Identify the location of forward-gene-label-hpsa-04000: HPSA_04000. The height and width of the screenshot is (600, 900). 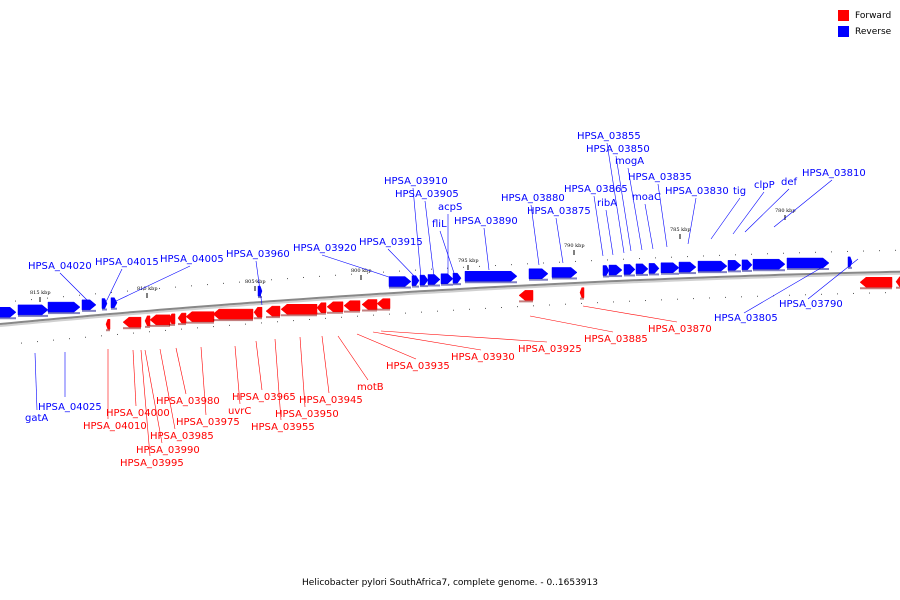
(138, 413).